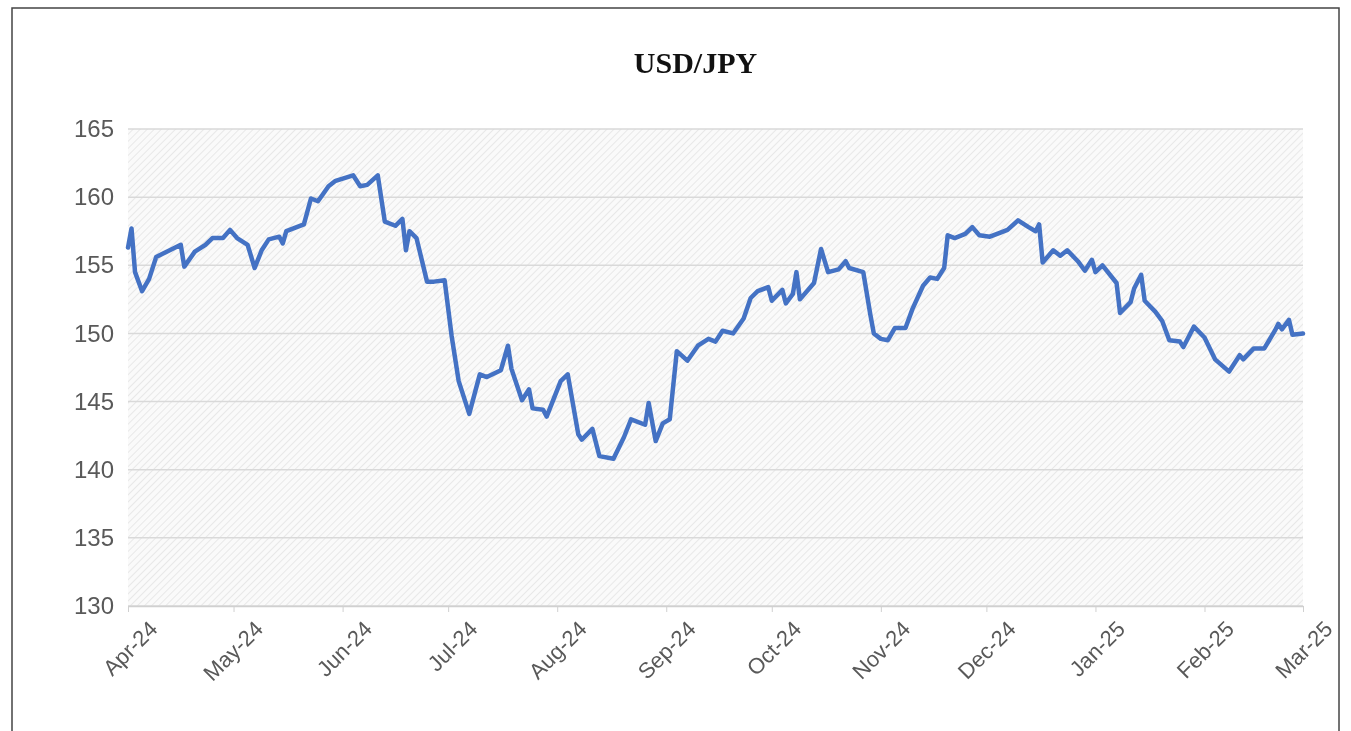 Image resolution: width=1351 pixels, height=731 pixels. What do you see at coordinates (93, 197) in the screenshot?
I see `y-tick-label: 160` at bounding box center [93, 197].